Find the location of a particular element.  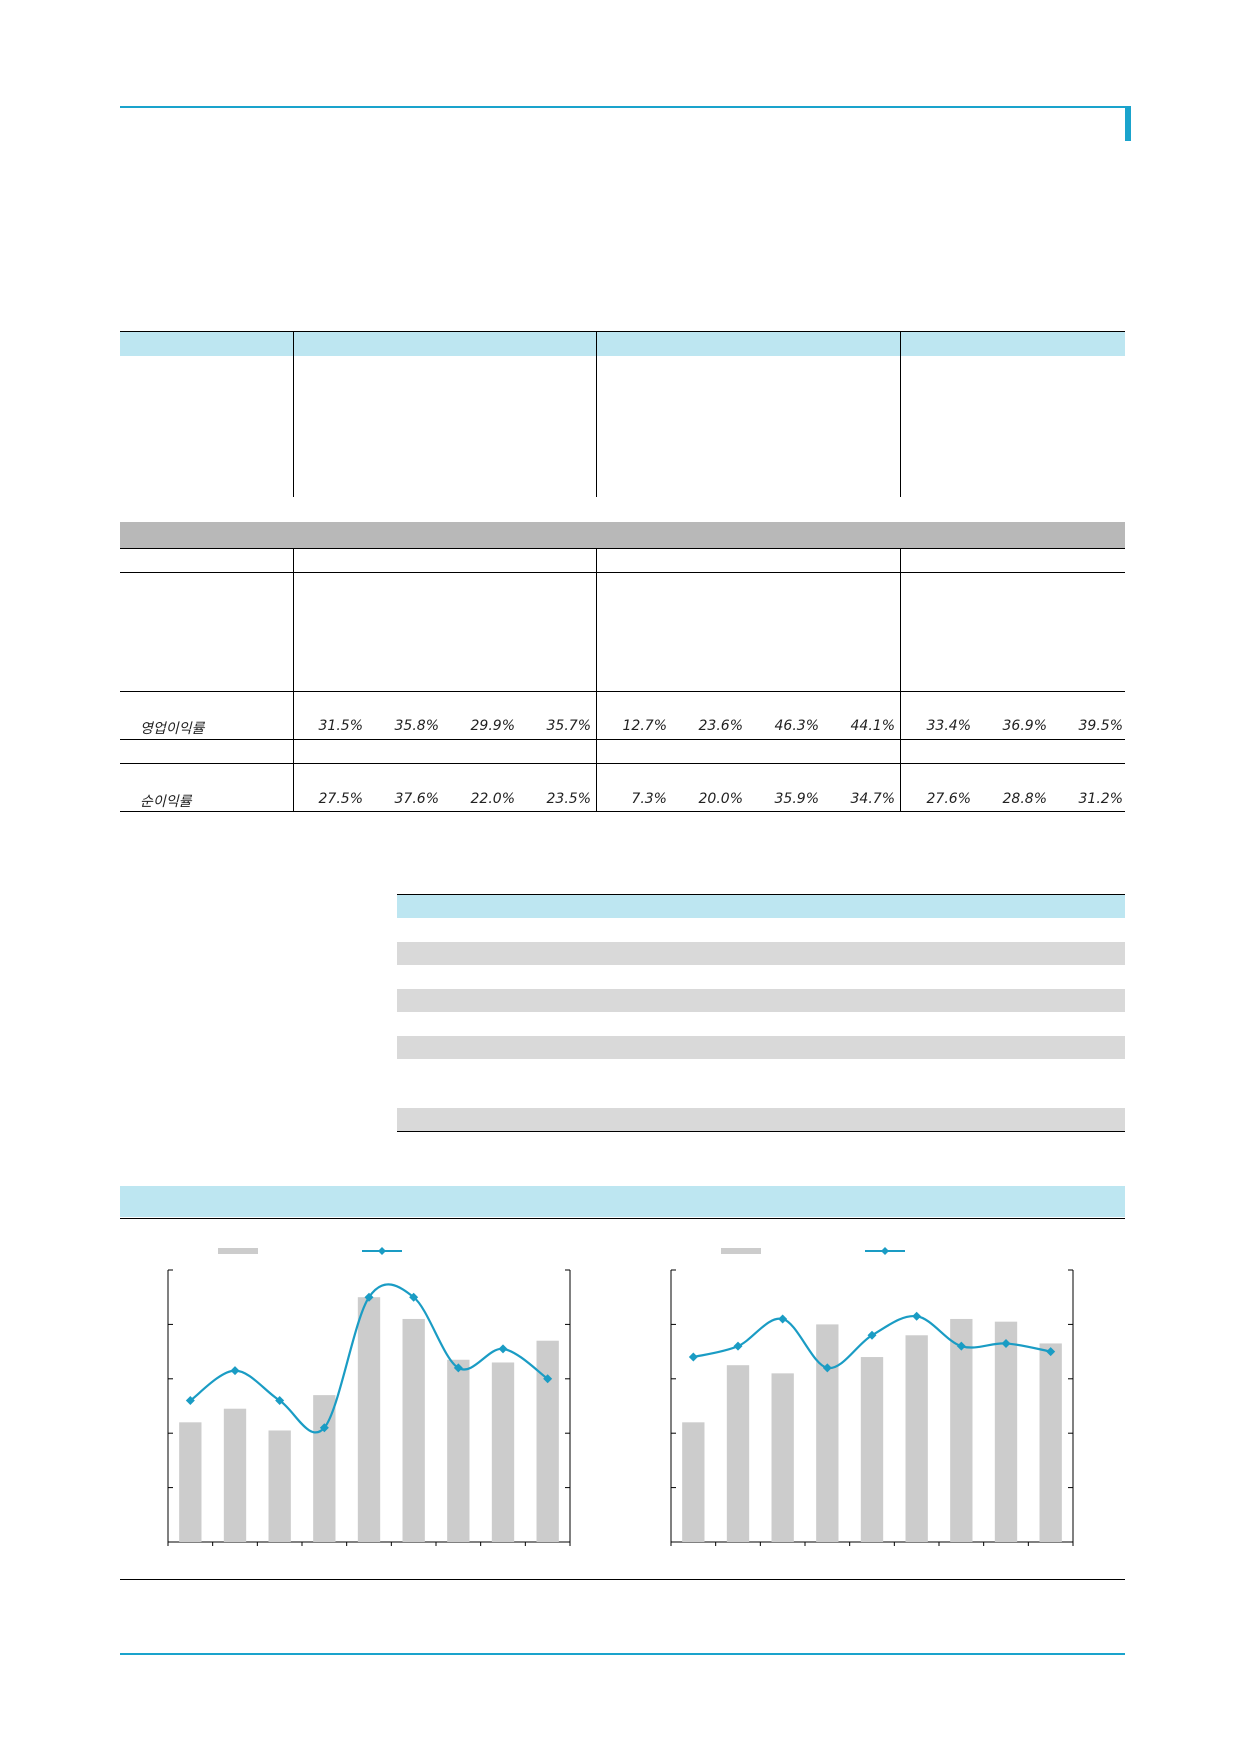

table-cell: 35.7% is located at coordinates (568, 726).